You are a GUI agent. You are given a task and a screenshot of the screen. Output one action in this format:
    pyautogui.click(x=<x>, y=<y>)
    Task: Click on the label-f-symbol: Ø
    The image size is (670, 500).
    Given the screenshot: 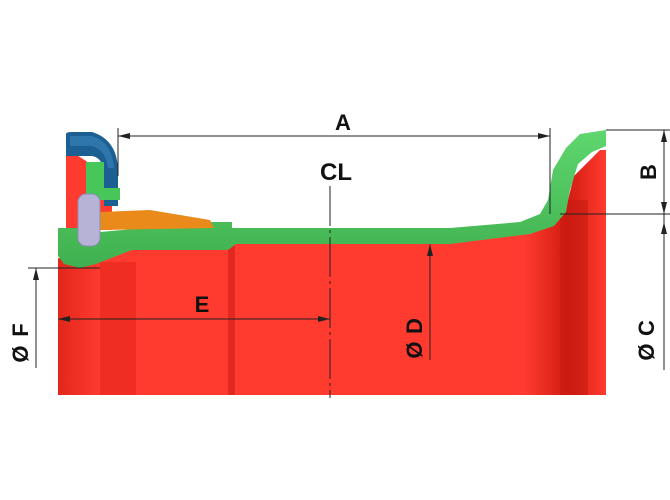 What is the action you would take?
    pyautogui.click(x=20, y=353)
    